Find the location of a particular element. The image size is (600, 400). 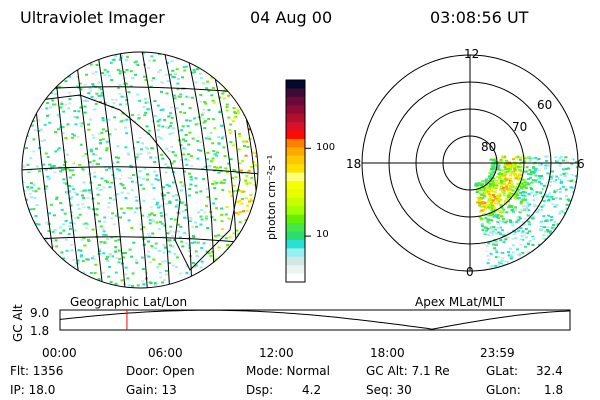

colorbar-swatch is located at coordinates (295, 227).